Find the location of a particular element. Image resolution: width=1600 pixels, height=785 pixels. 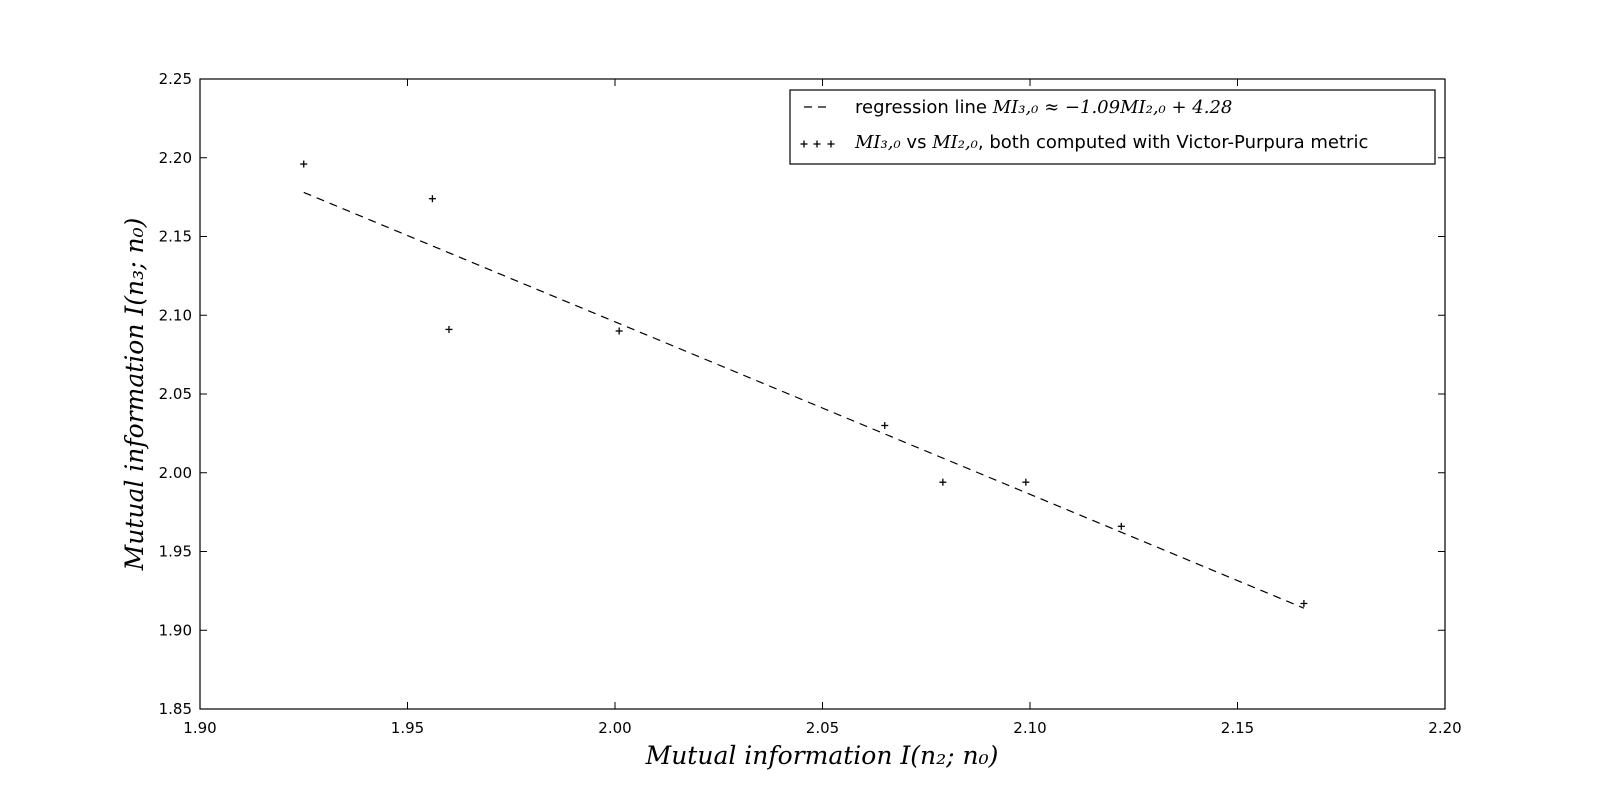

y-tick-label: 2.20 is located at coordinates (175, 158).